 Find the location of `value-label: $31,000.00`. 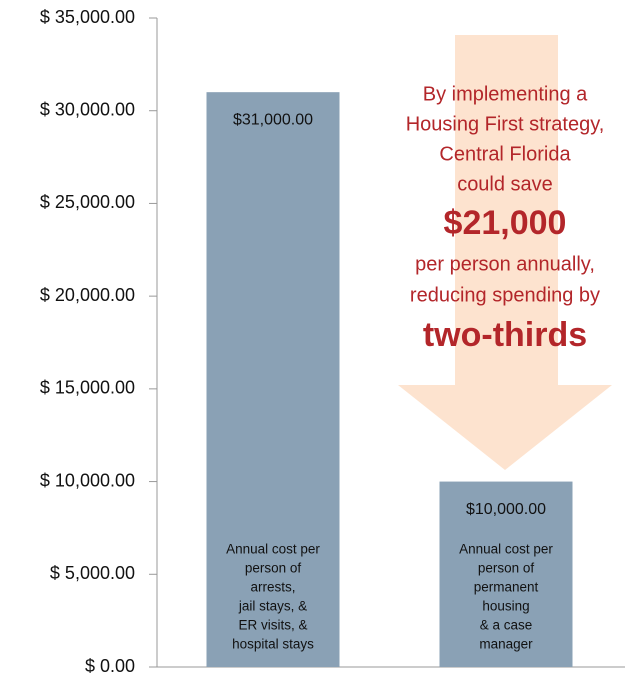

value-label: $31,000.00 is located at coordinates (273, 119).